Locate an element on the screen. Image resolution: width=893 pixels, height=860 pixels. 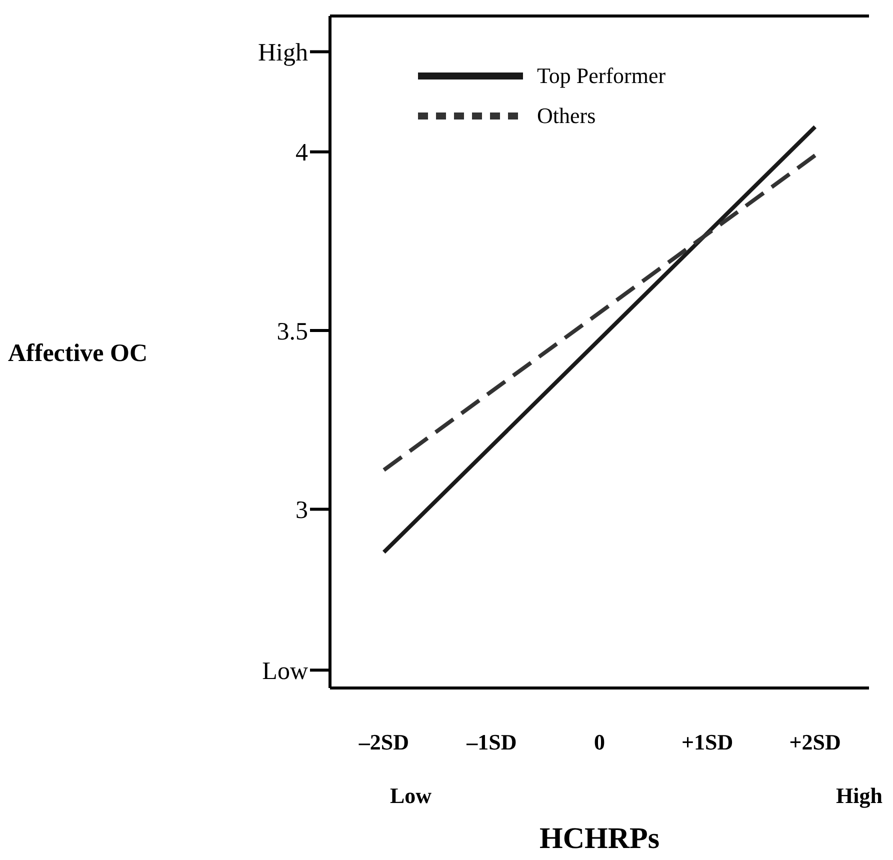
y-tick-label: High is located at coordinates (283, 53).